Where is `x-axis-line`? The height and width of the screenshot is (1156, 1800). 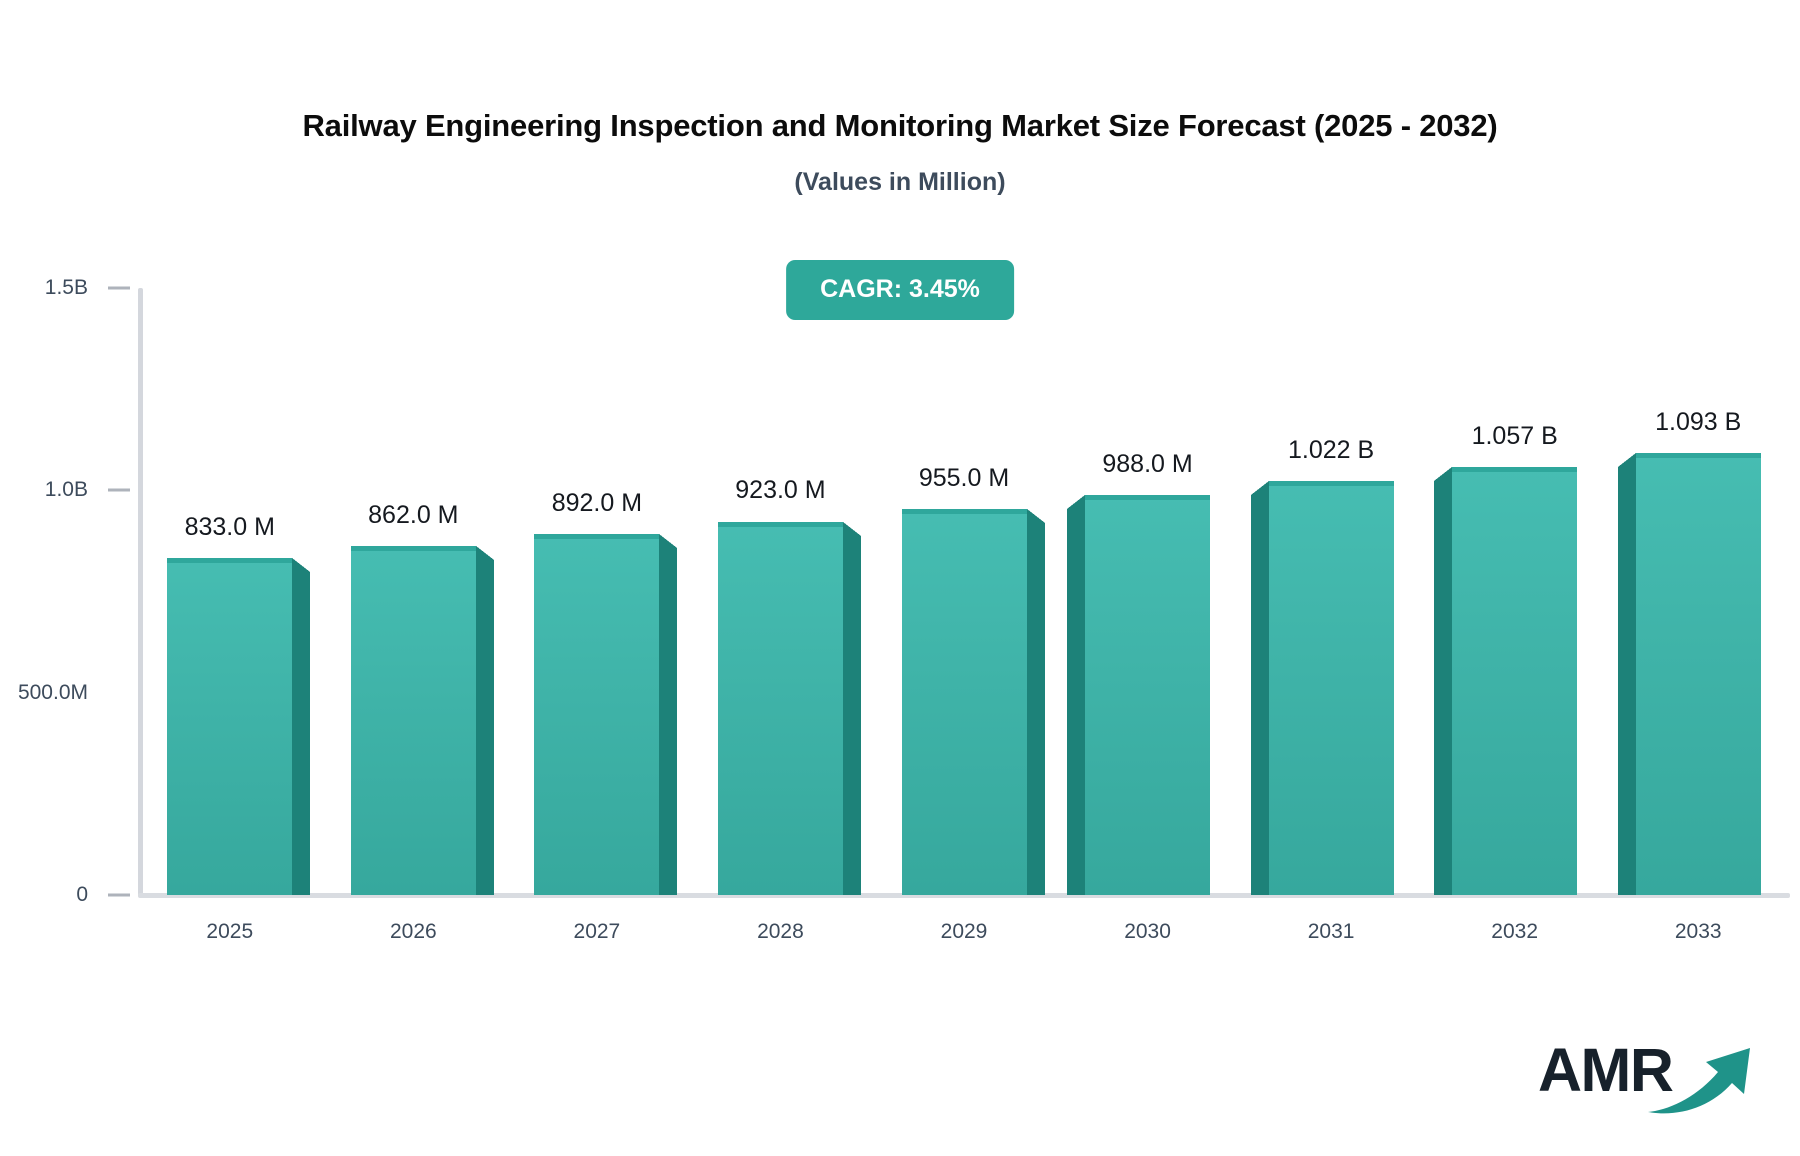
x-axis-line is located at coordinates (964, 895).